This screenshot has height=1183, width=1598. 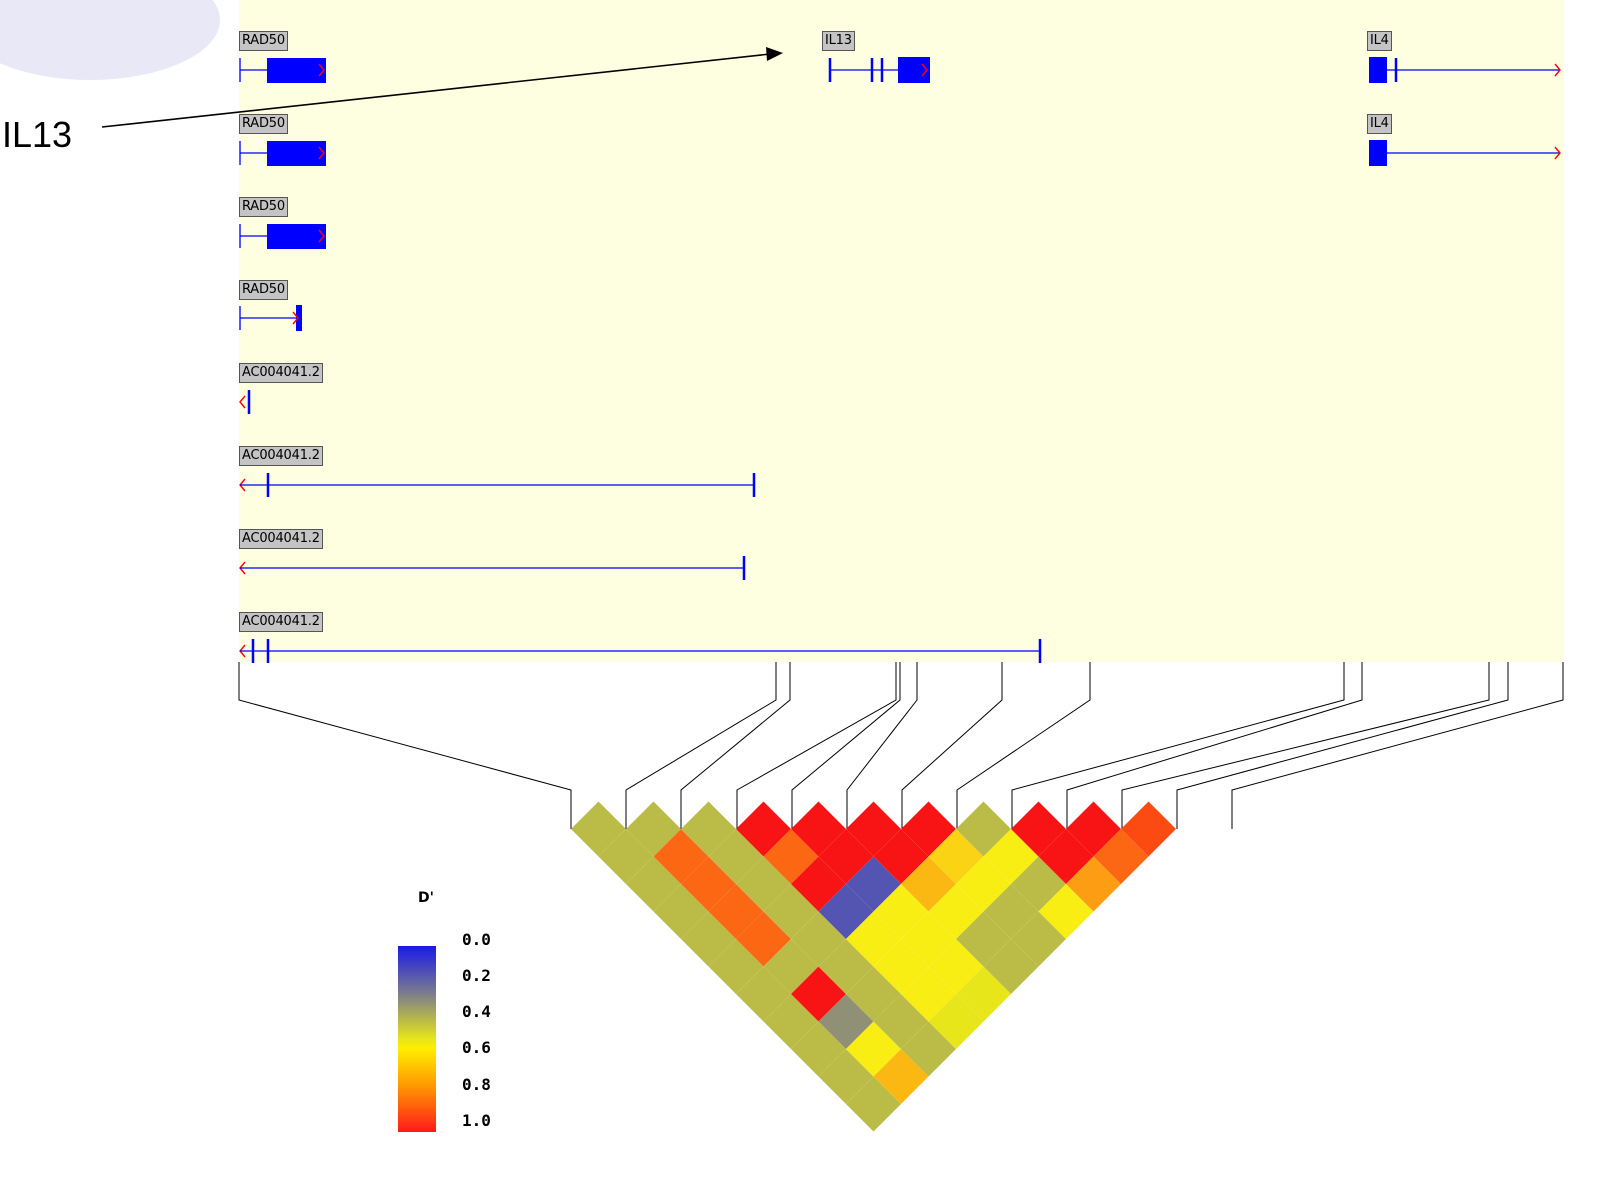 What do you see at coordinates (476, 1011) in the screenshot?
I see `legend-tick: 0.4` at bounding box center [476, 1011].